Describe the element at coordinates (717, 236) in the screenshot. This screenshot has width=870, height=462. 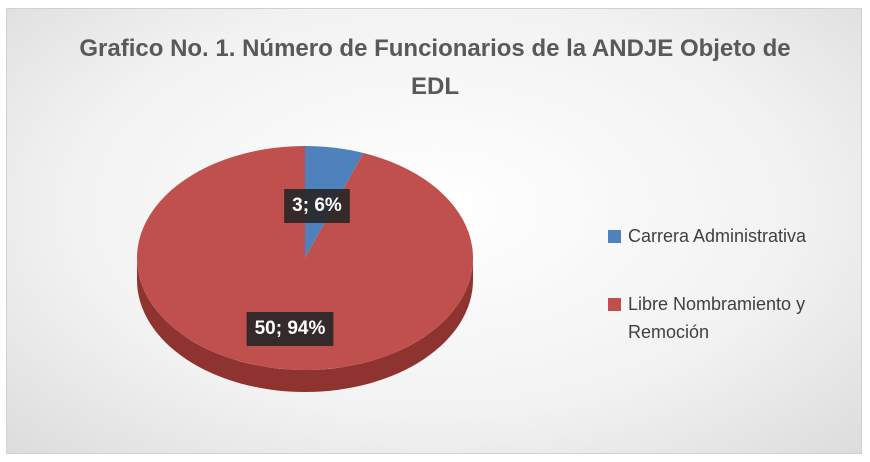
I see `legend-label: Carrera Administrativa` at that location.